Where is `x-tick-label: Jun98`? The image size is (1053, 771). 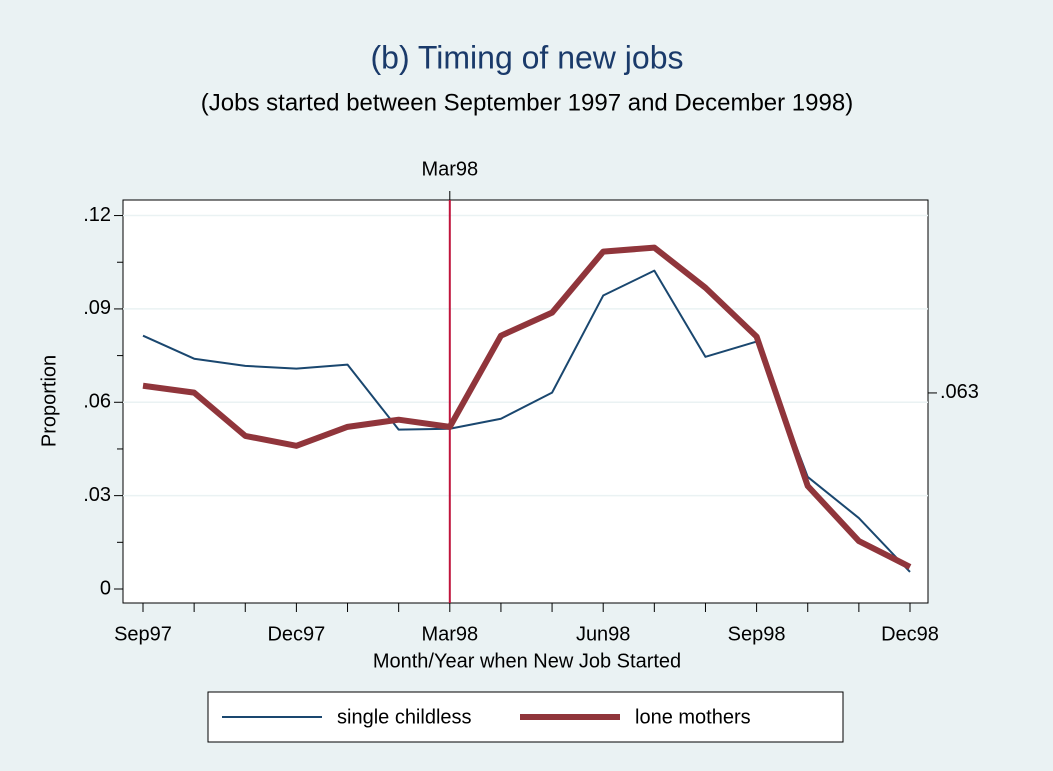 x-tick-label: Jun98 is located at coordinates (603, 634).